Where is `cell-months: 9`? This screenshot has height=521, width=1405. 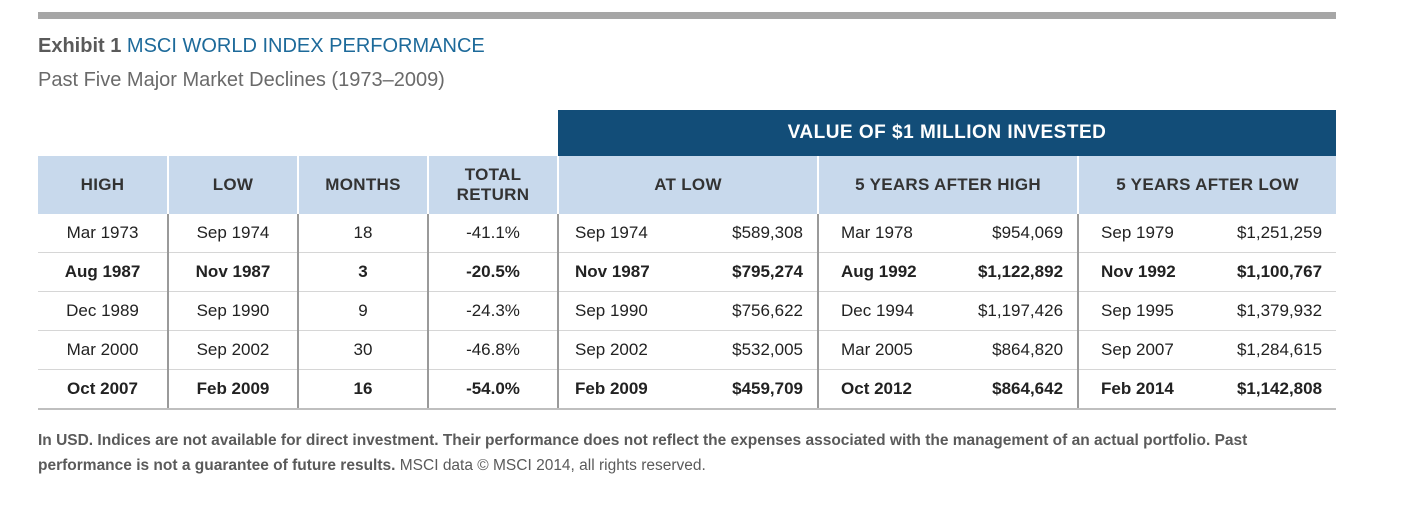 cell-months: 9 is located at coordinates (362, 311).